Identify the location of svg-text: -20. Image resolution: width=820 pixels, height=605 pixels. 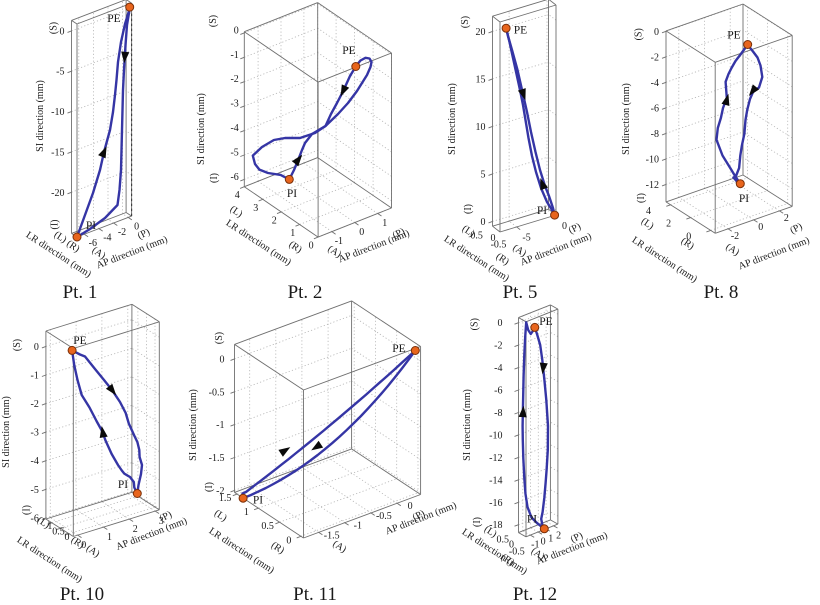
(57, 193).